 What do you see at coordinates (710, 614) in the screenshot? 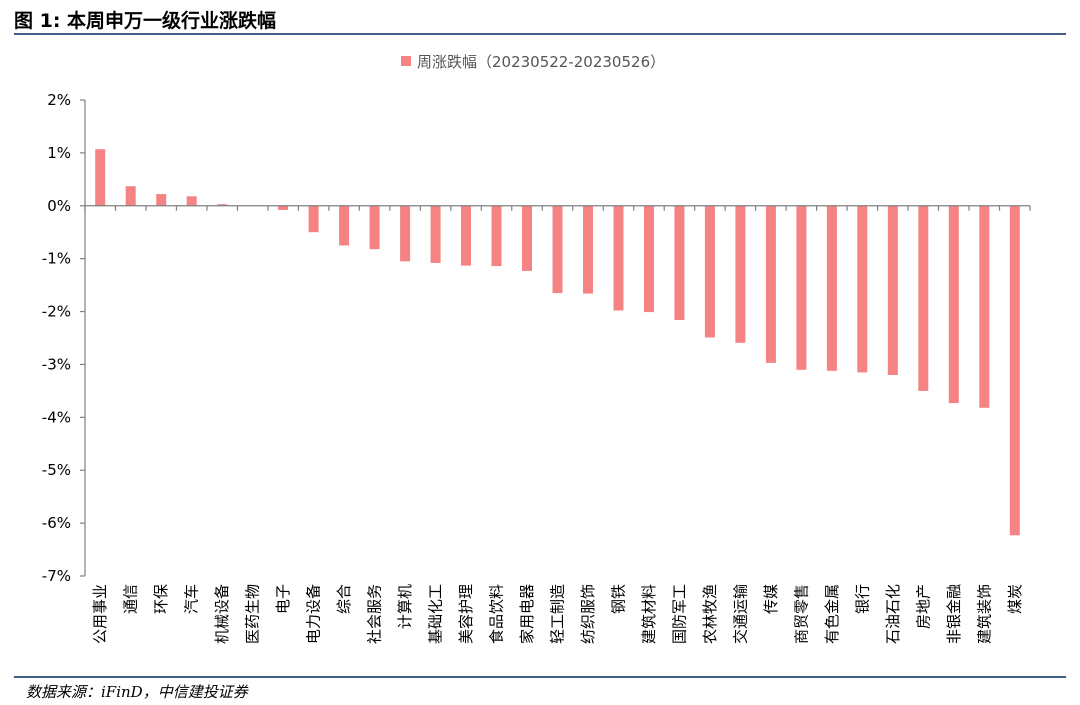
I see `x-tick-label: 农林牧渔` at bounding box center [710, 614].